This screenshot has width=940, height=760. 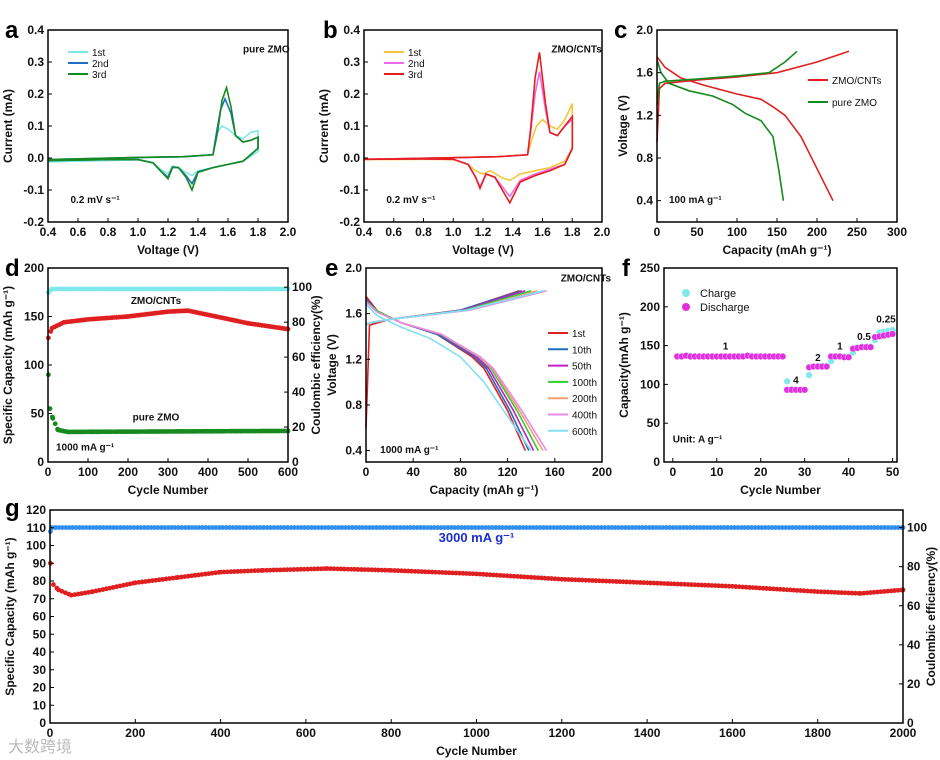 What do you see at coordinates (40, 746) in the screenshot?
I see `watermark: 大数跨境` at bounding box center [40, 746].